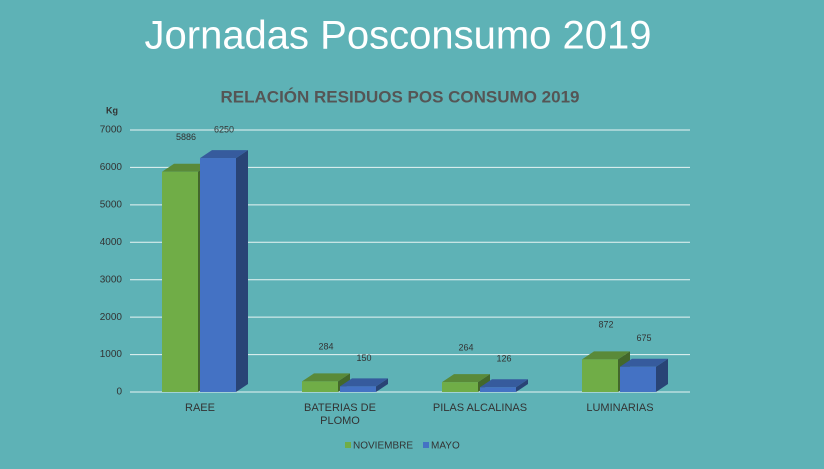 The image size is (824, 469). I want to click on y-axis-label: Kg, so click(112, 110).